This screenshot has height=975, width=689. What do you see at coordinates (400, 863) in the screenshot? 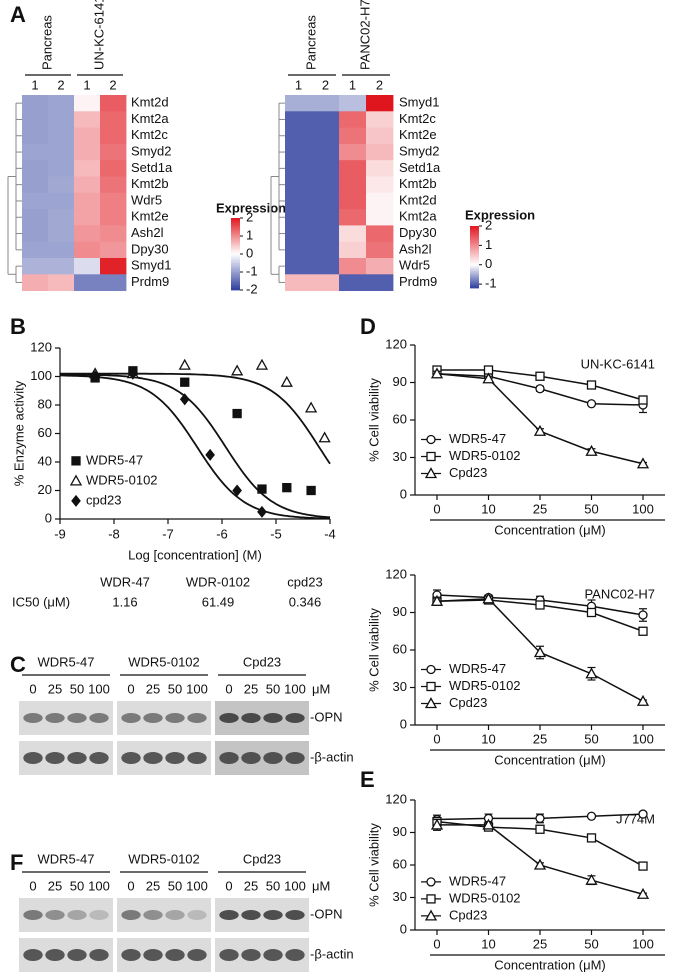
I see `y-tick-label: 60` at bounding box center [400, 863].